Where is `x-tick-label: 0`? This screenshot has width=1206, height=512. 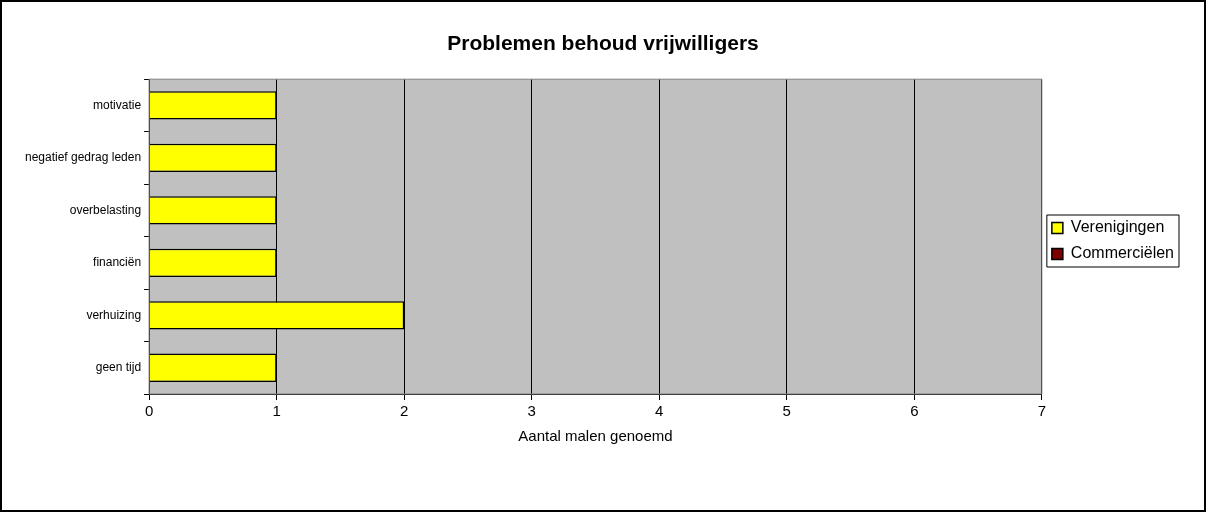 x-tick-label: 0 is located at coordinates (149, 411).